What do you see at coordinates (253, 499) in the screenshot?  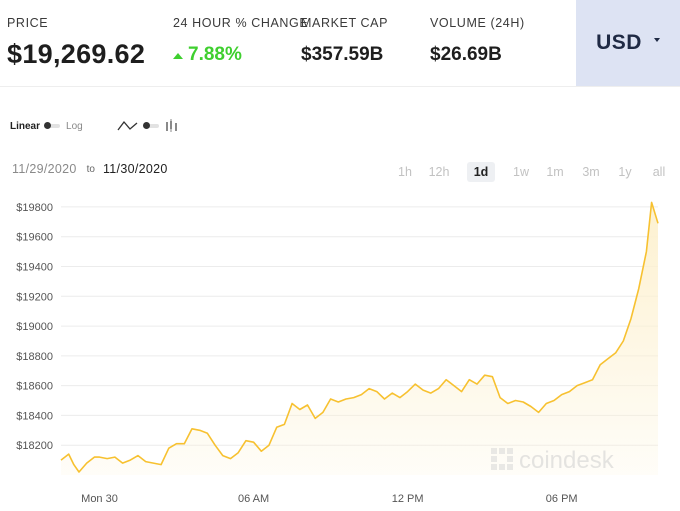 I see `x-tick-label: 06 AM` at bounding box center [253, 499].